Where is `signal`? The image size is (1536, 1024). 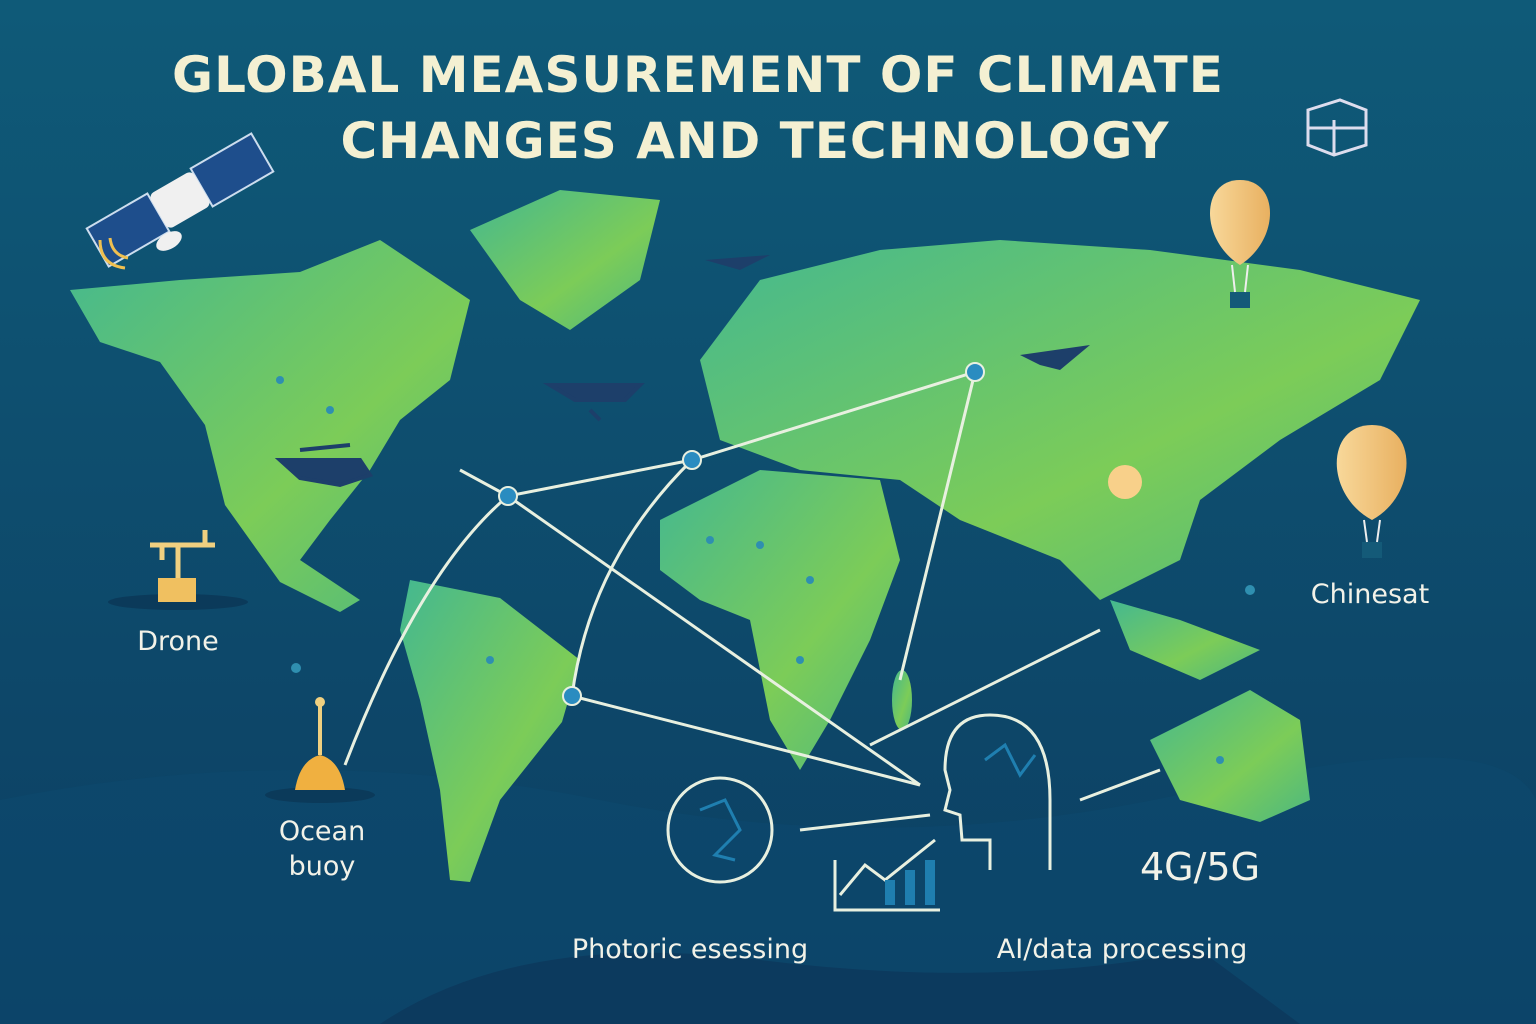
signal is located at coordinates (113, 253).